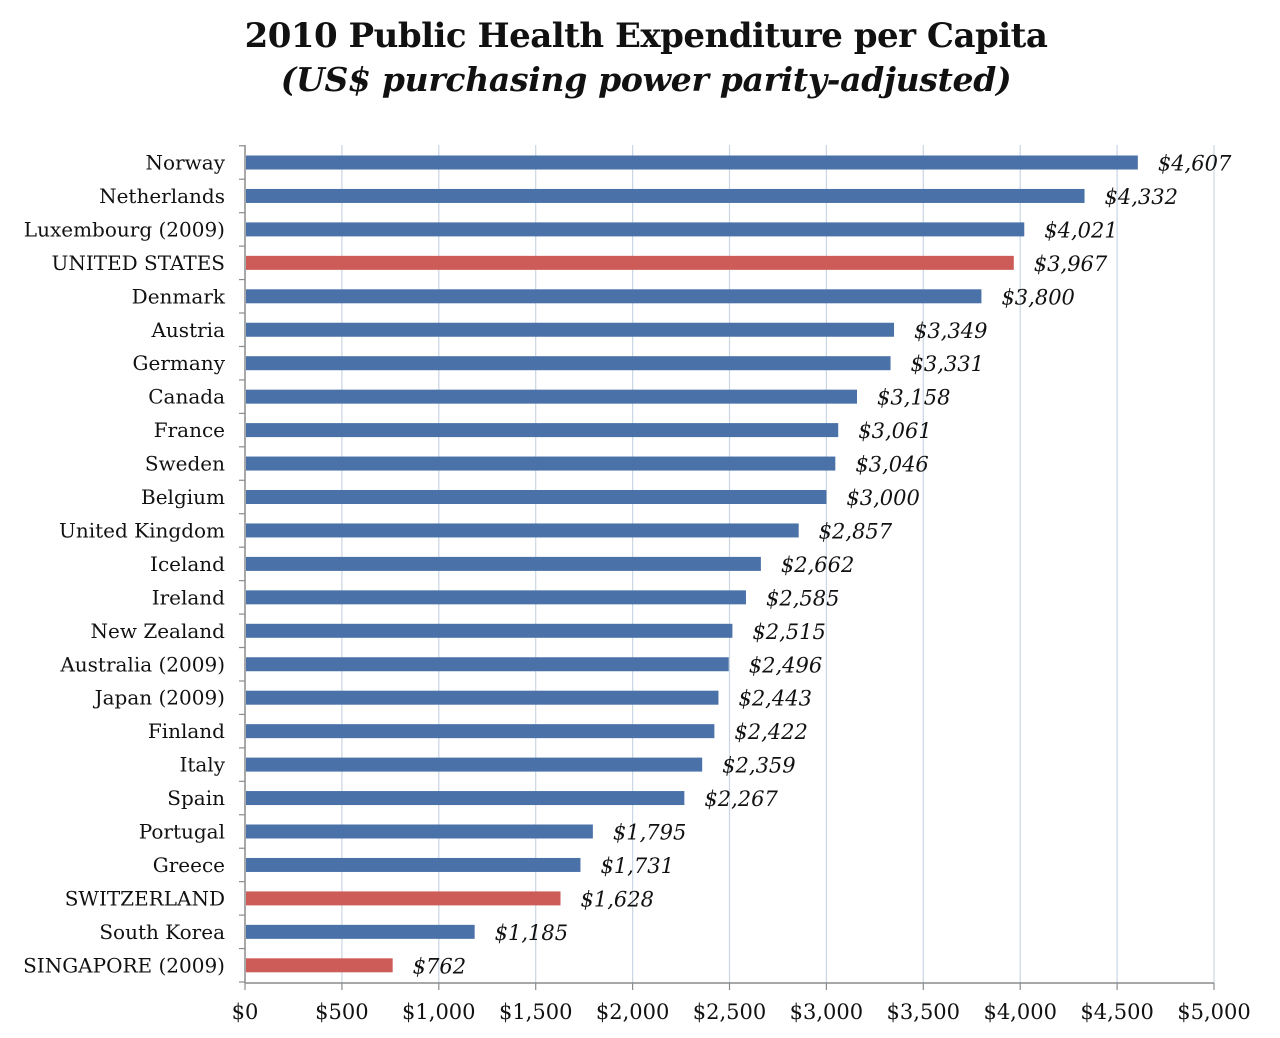 This screenshot has width=1280, height=1038. What do you see at coordinates (665, 195) in the screenshot?
I see `bar-netherlands` at bounding box center [665, 195].